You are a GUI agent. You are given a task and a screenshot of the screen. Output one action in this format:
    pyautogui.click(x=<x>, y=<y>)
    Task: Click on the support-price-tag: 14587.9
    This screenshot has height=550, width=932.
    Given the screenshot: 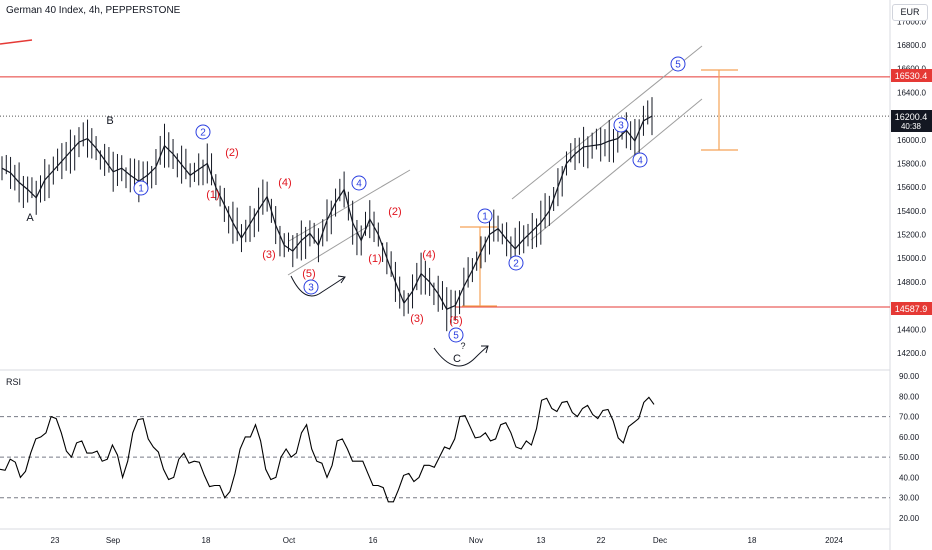 What is the action you would take?
    pyautogui.click(x=911, y=308)
    